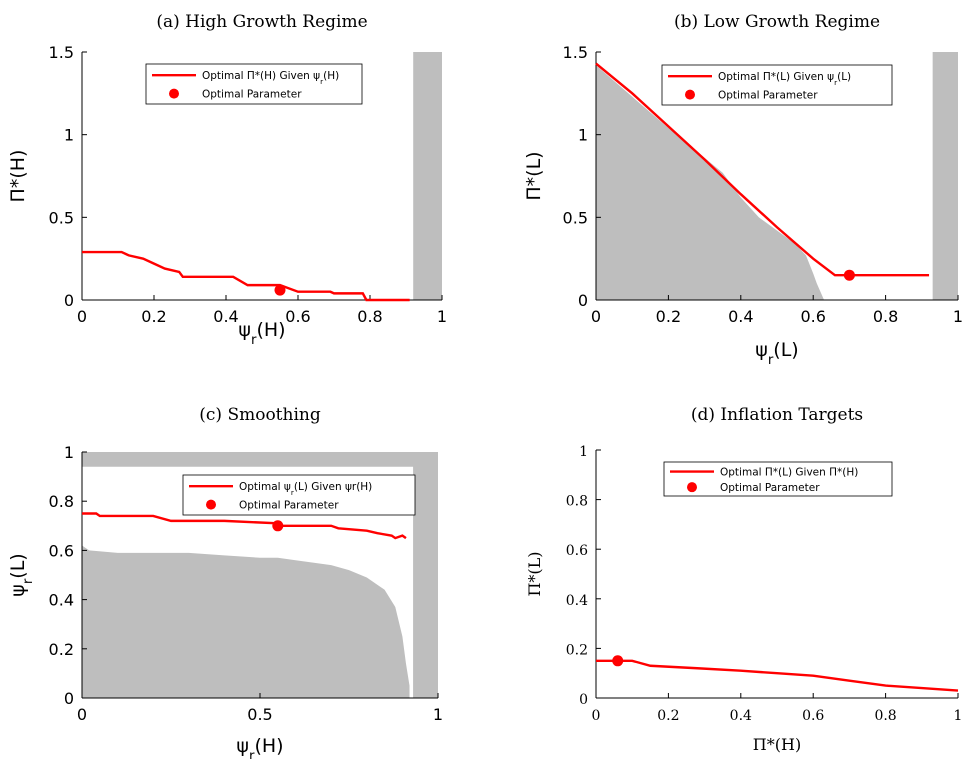 The width and height of the screenshot is (962, 759). I want to click on legend-label-series: Optimal Π*(L) Given ψr(L), so click(784, 79).